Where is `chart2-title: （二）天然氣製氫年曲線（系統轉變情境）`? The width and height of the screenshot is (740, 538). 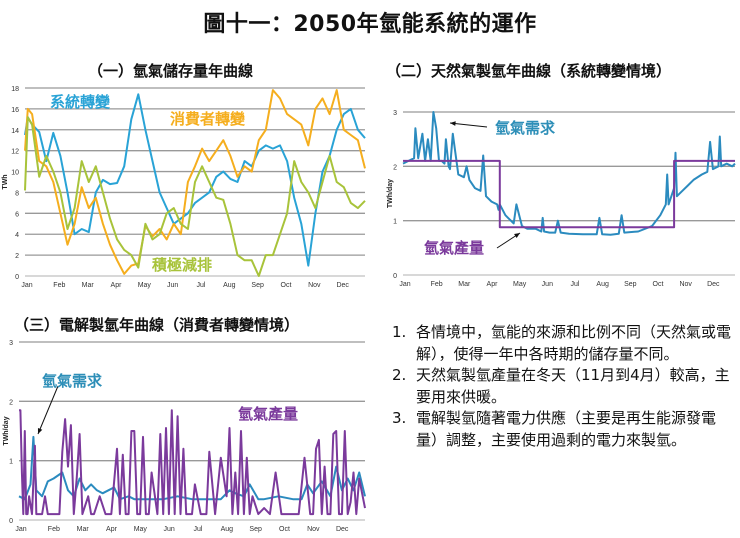 chart2-title: （二）天然氣製氫年曲線（系統轉變情境） is located at coordinates (529, 71).